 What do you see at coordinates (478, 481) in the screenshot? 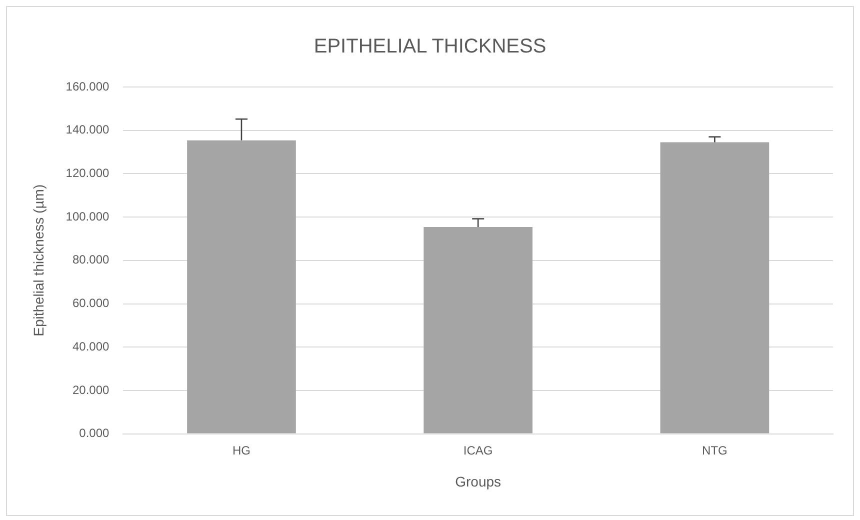
I see `x-axis-title: Groups` at bounding box center [478, 481].